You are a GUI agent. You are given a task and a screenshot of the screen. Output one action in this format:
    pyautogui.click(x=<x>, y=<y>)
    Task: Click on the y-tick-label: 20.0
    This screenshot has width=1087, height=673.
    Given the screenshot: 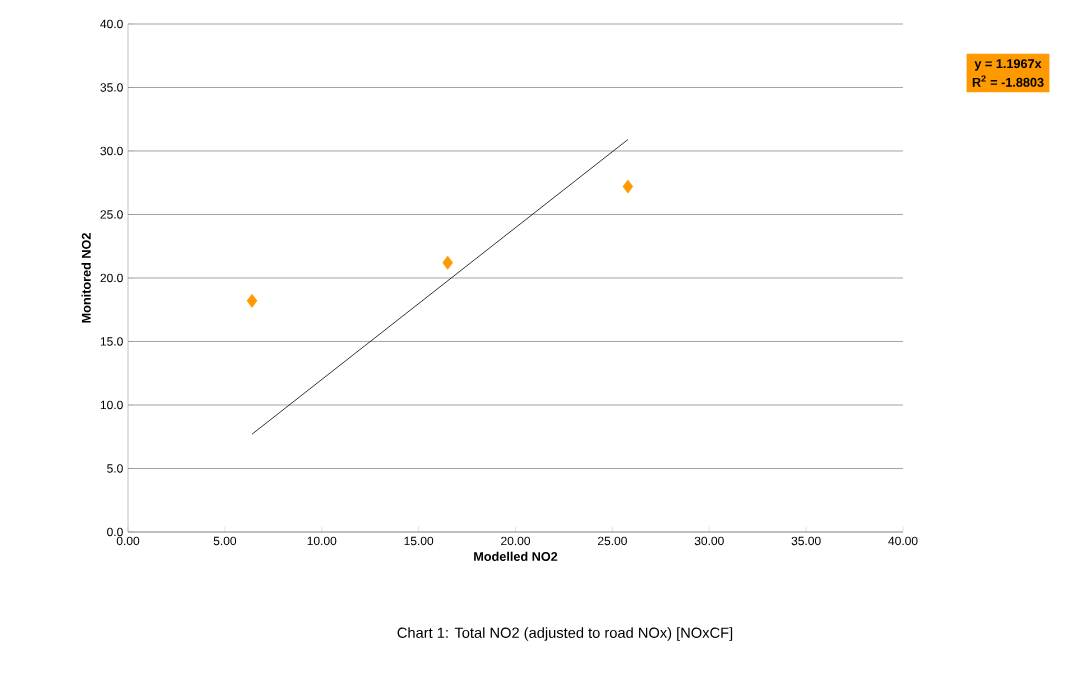 What is the action you would take?
    pyautogui.click(x=111, y=278)
    